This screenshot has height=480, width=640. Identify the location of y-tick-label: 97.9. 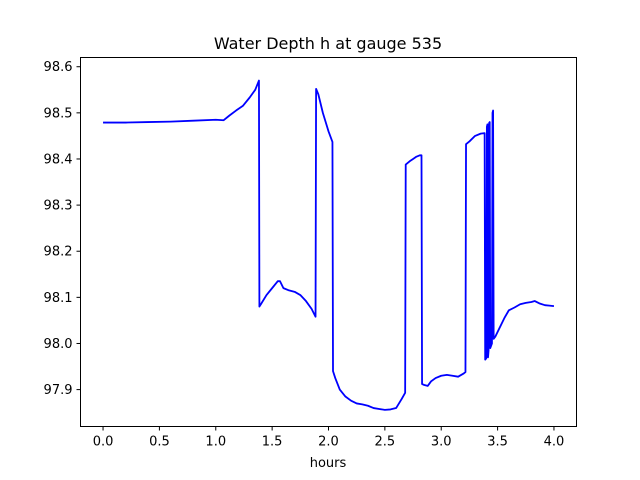
(58, 390).